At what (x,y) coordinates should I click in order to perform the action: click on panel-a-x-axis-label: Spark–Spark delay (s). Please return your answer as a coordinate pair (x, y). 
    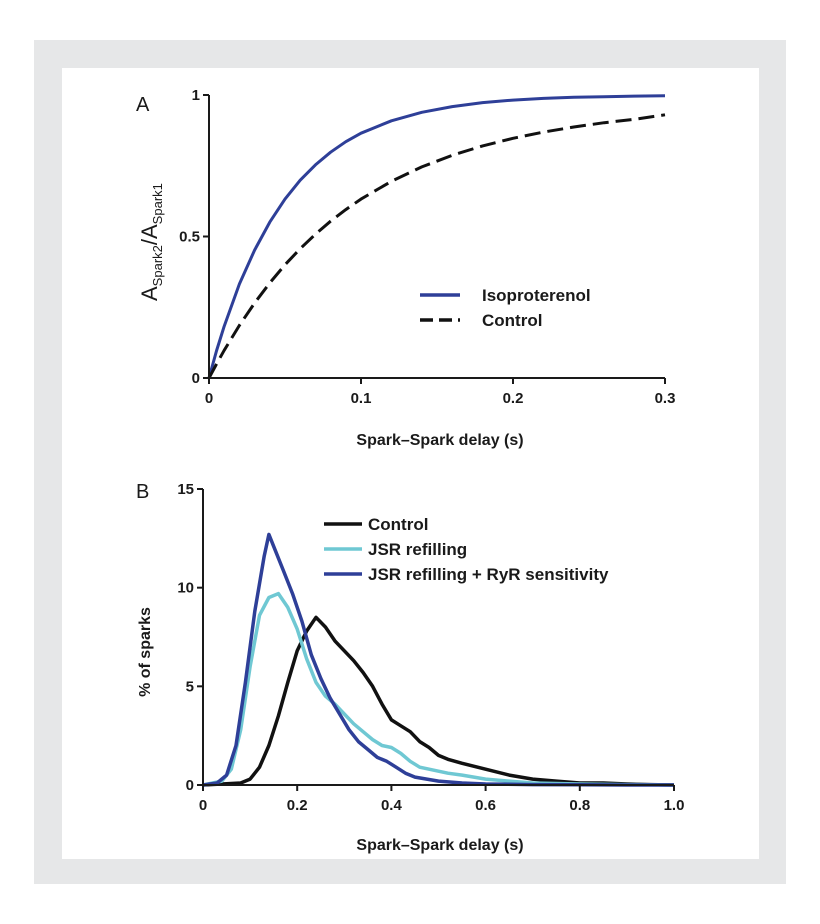
    Looking at the image, I should click on (439, 440).